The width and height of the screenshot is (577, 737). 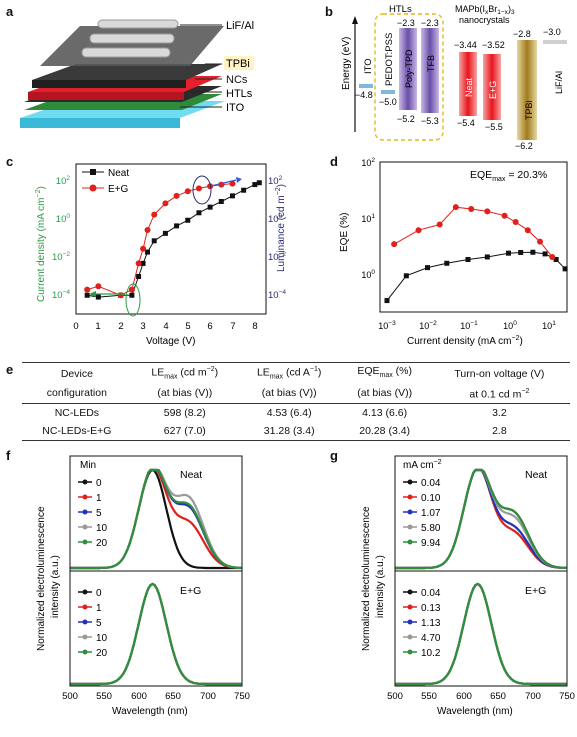 What do you see at coordinates (99, 498) in the screenshot?
I see `legend-label: 1` at bounding box center [99, 498].